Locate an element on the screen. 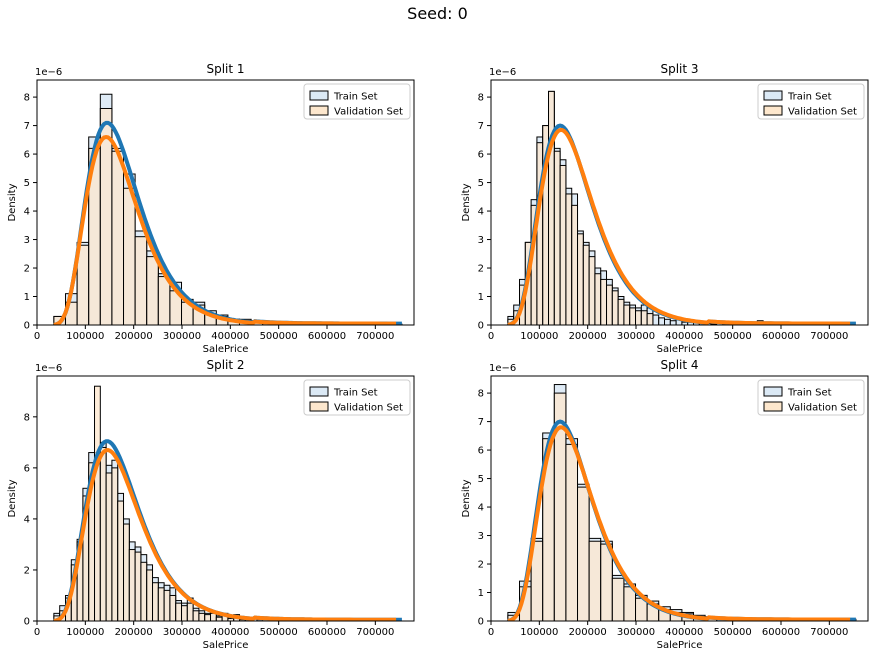 This screenshot has height=658, width=875. chart-title: Split 3 is located at coordinates (679, 69).